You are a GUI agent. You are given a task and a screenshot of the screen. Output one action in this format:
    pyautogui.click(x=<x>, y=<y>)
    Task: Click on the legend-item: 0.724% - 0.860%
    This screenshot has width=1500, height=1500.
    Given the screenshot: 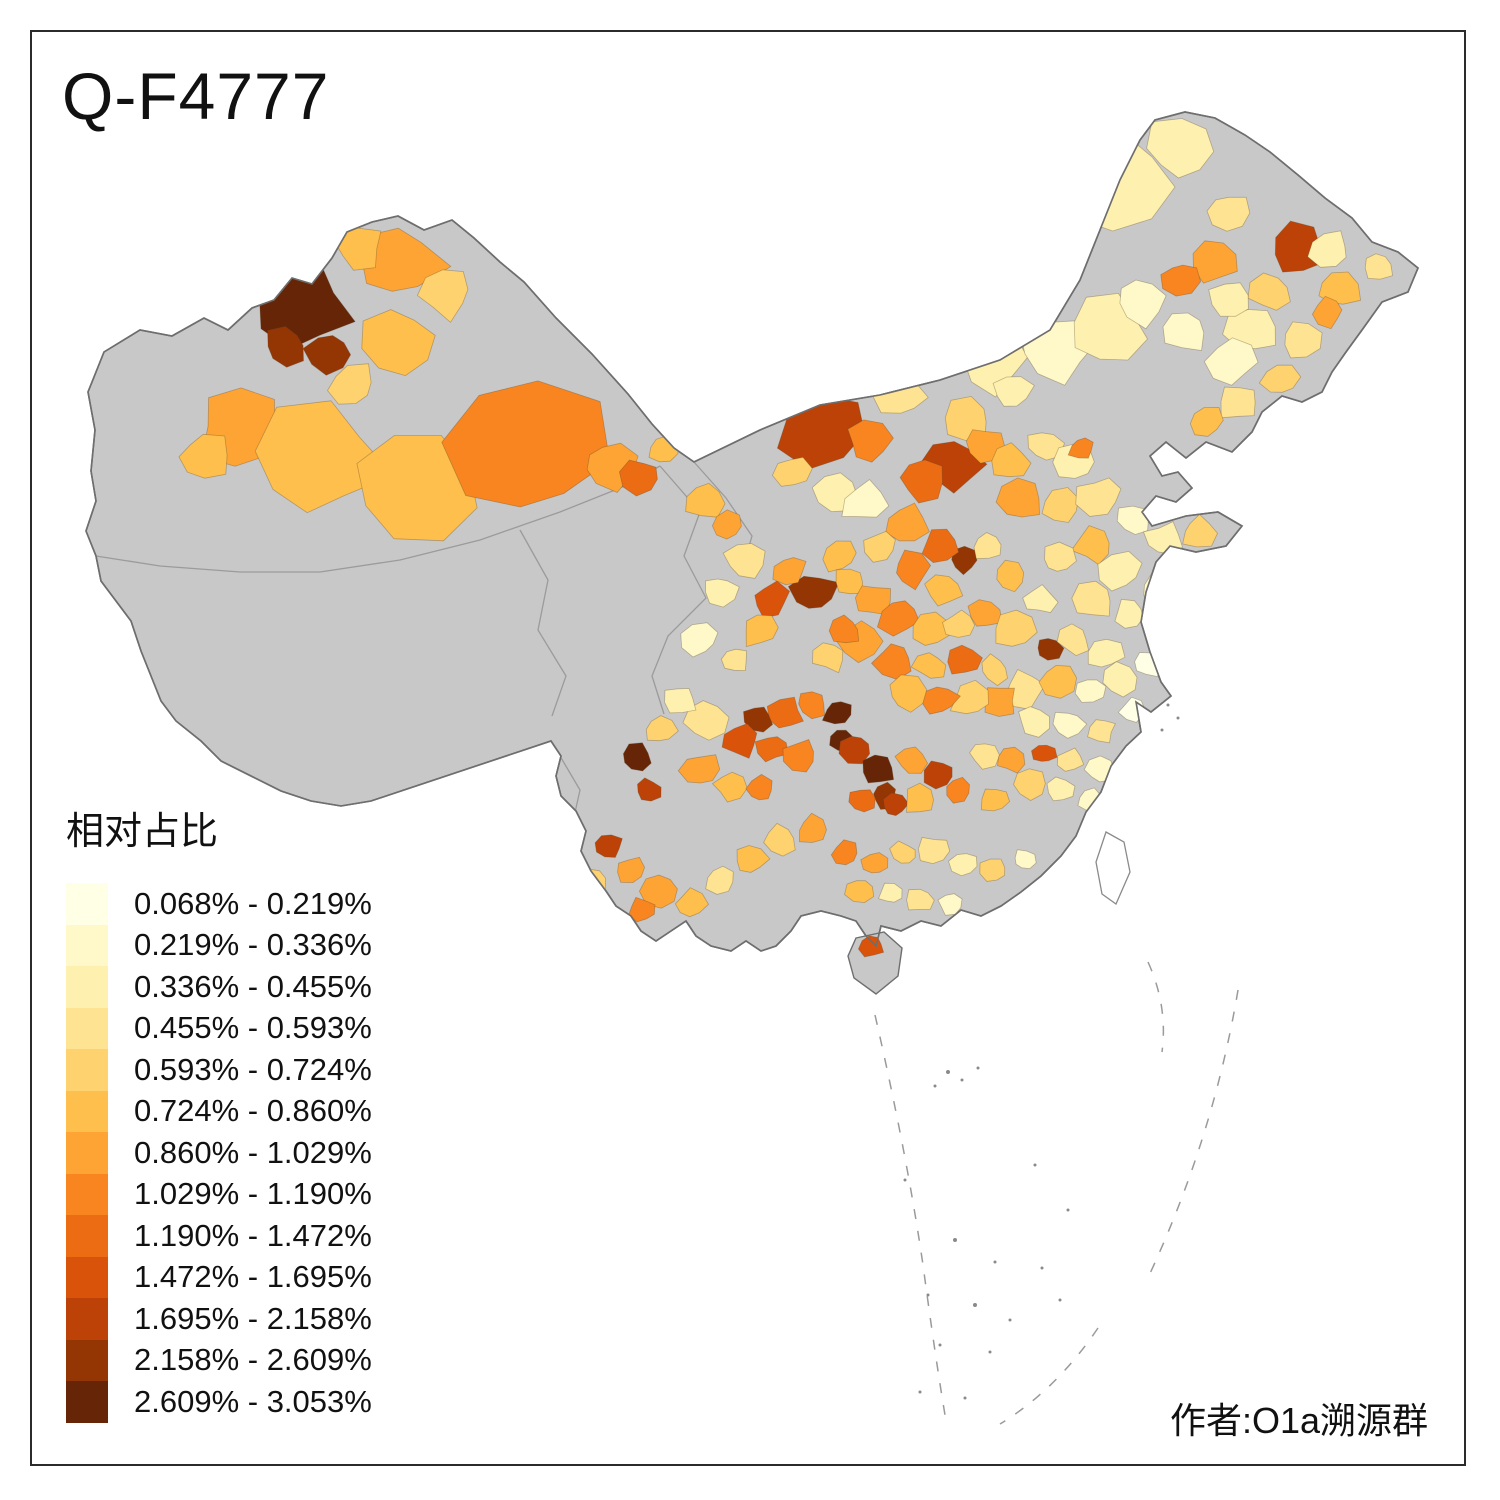 What is the action you would take?
    pyautogui.click(x=219, y=1111)
    